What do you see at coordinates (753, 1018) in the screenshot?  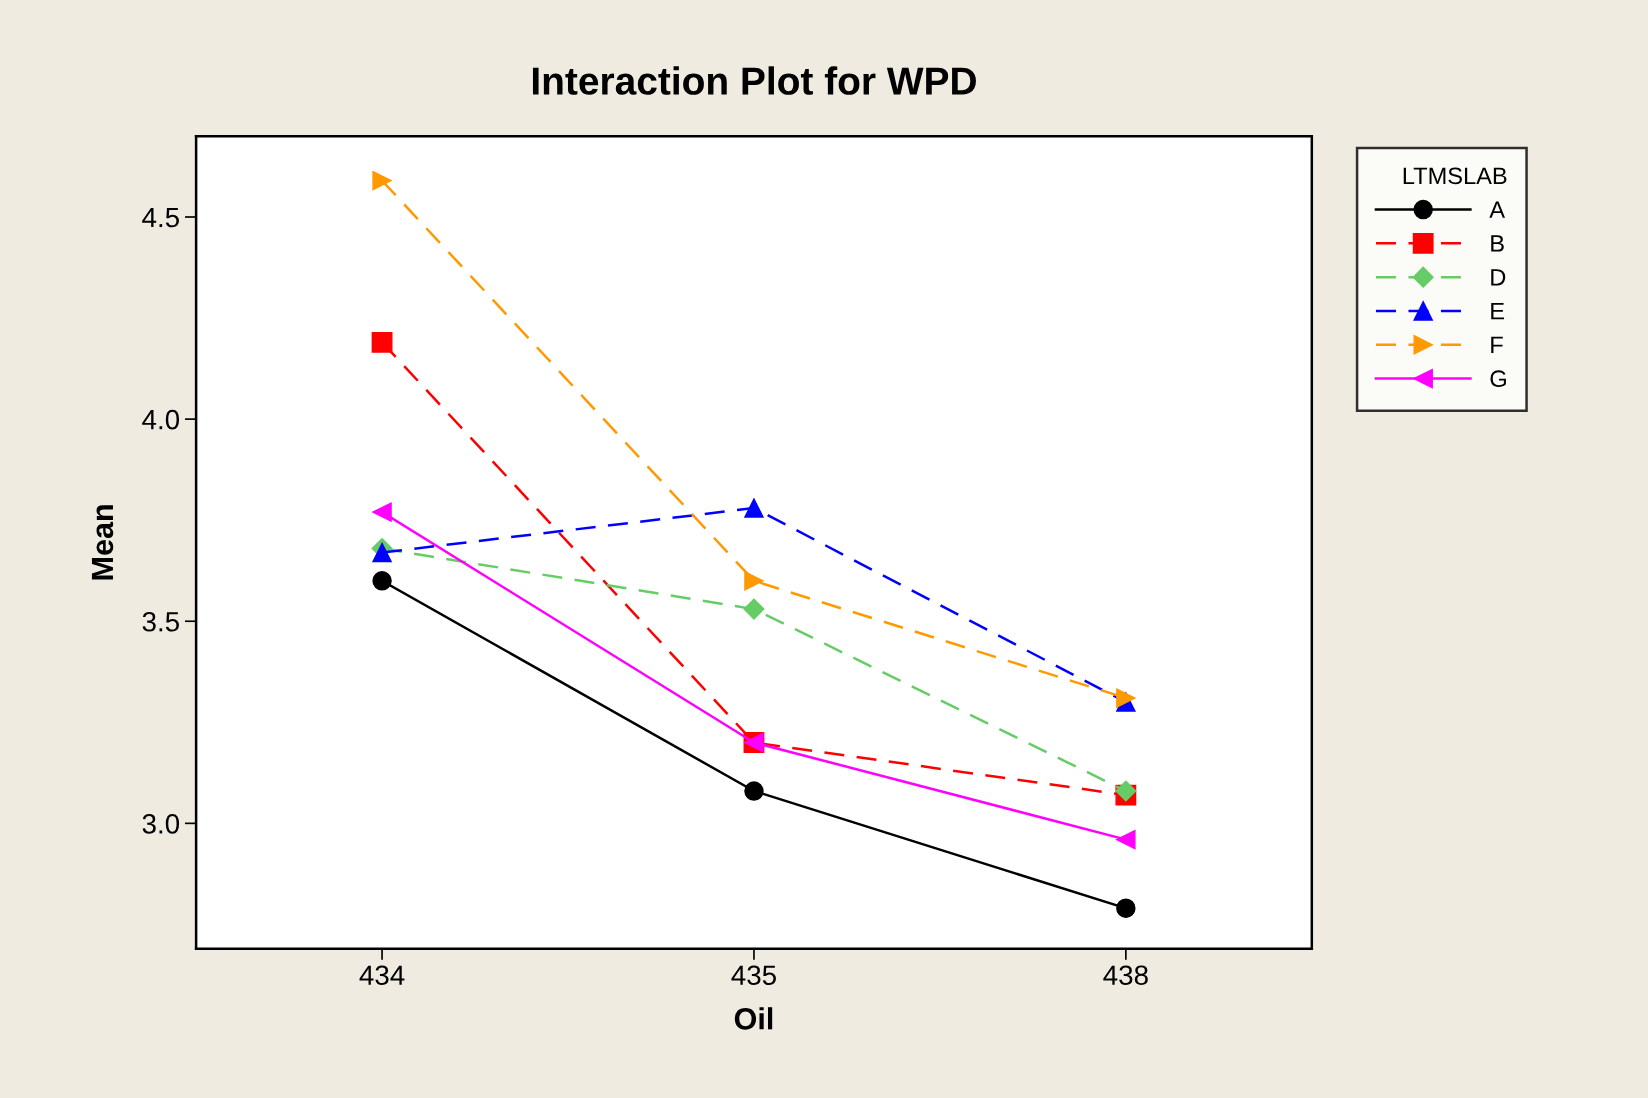 I see `x-axis-title: Oil` at bounding box center [753, 1018].